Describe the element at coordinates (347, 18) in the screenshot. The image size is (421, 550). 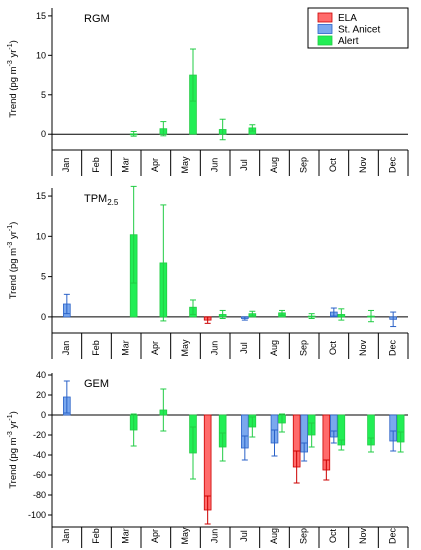
I see `legend-label-ela: ELA` at that location.